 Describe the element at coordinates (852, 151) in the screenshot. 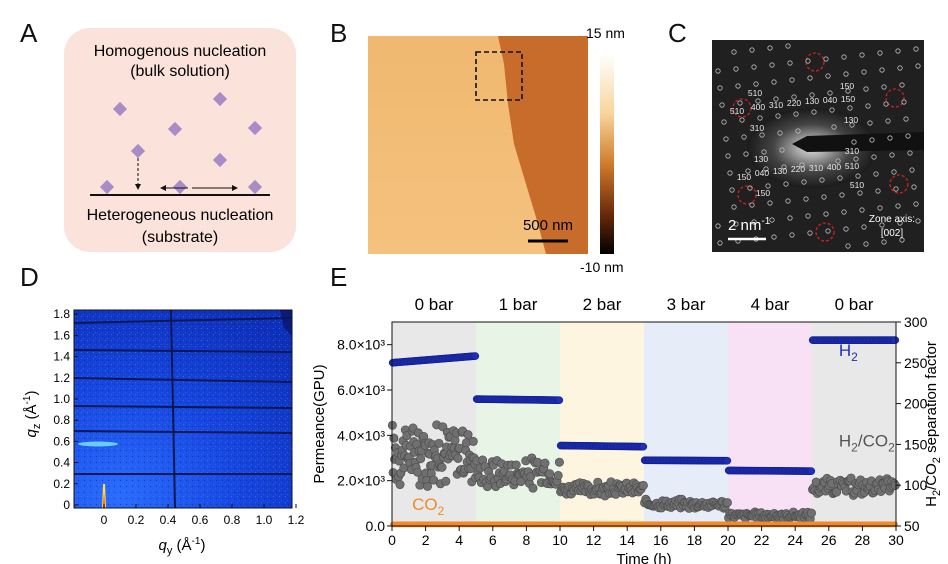

I see `index-lower-1: 310` at that location.